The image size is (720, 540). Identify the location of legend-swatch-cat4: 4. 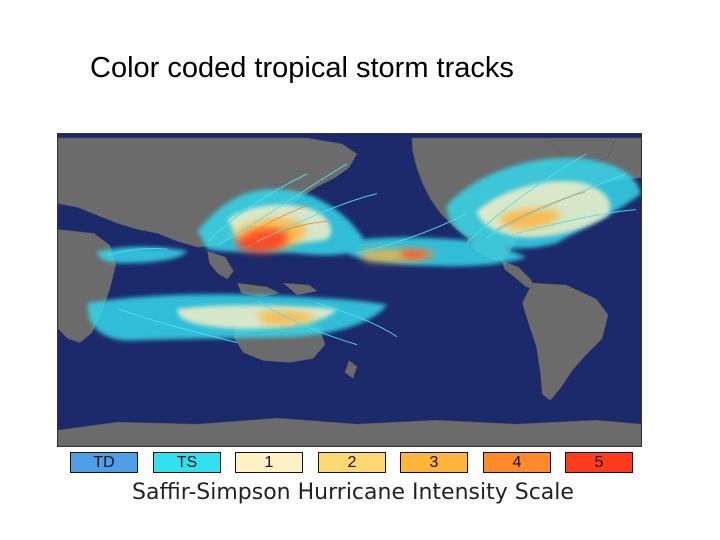
(517, 462).